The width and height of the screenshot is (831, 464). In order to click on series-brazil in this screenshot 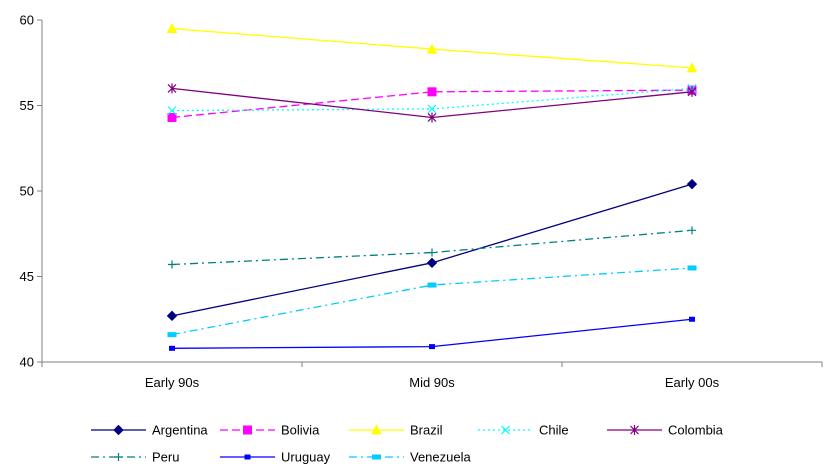, I will do `click(432, 48)`.